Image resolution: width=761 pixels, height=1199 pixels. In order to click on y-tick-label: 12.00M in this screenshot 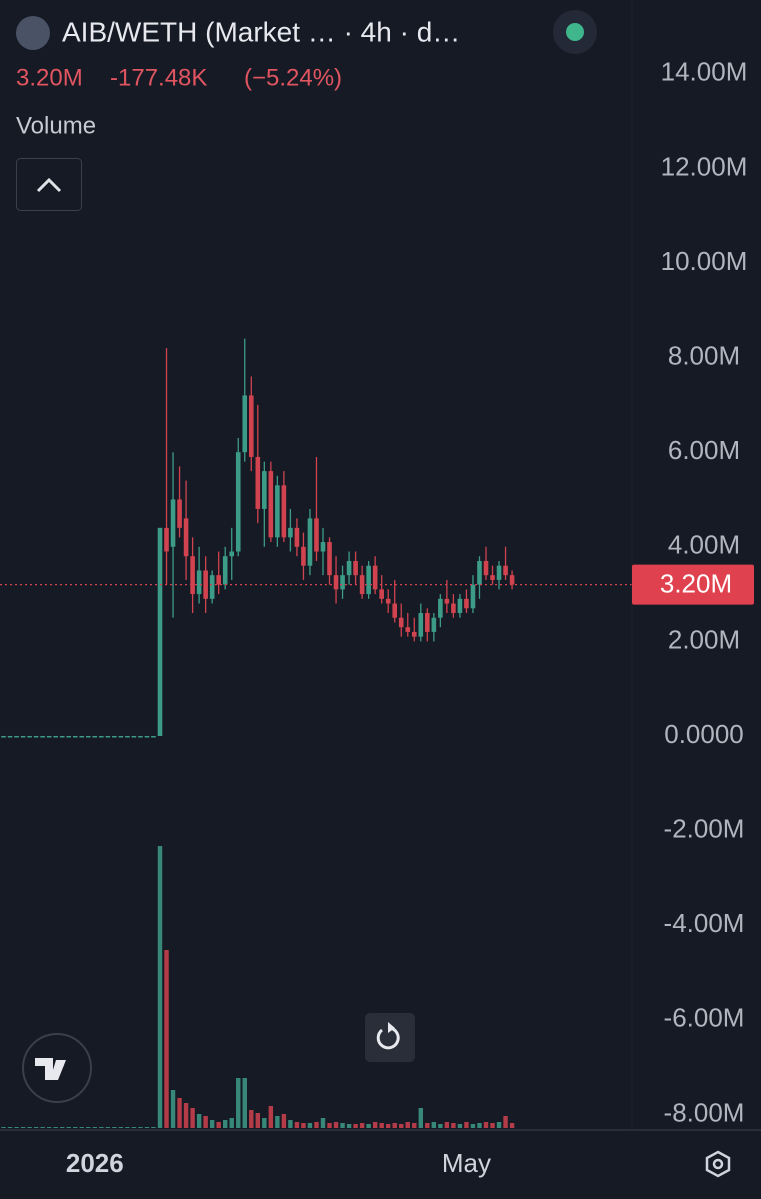, I will do `click(704, 166)`.